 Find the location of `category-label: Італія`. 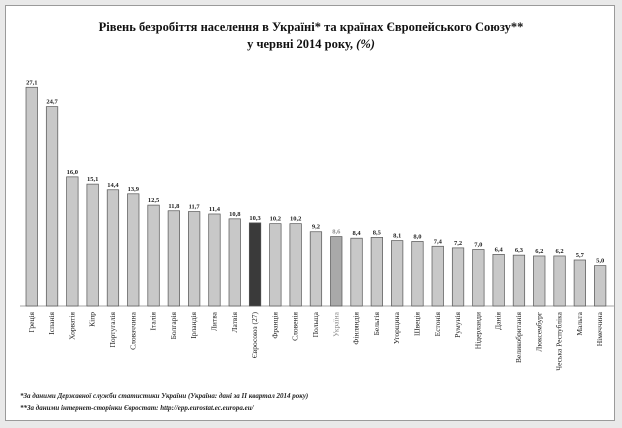

category-label: Італія is located at coordinates (153, 320).